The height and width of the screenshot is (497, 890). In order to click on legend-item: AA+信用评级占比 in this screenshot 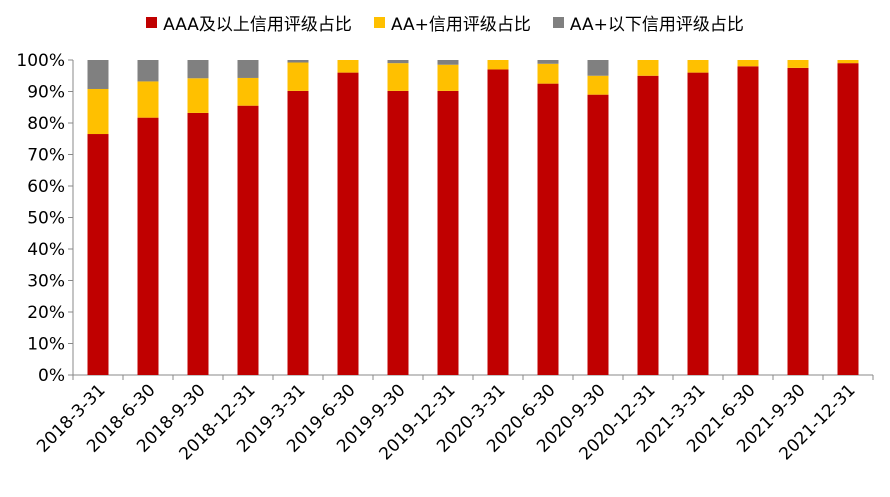, I will do `click(452, 22)`.